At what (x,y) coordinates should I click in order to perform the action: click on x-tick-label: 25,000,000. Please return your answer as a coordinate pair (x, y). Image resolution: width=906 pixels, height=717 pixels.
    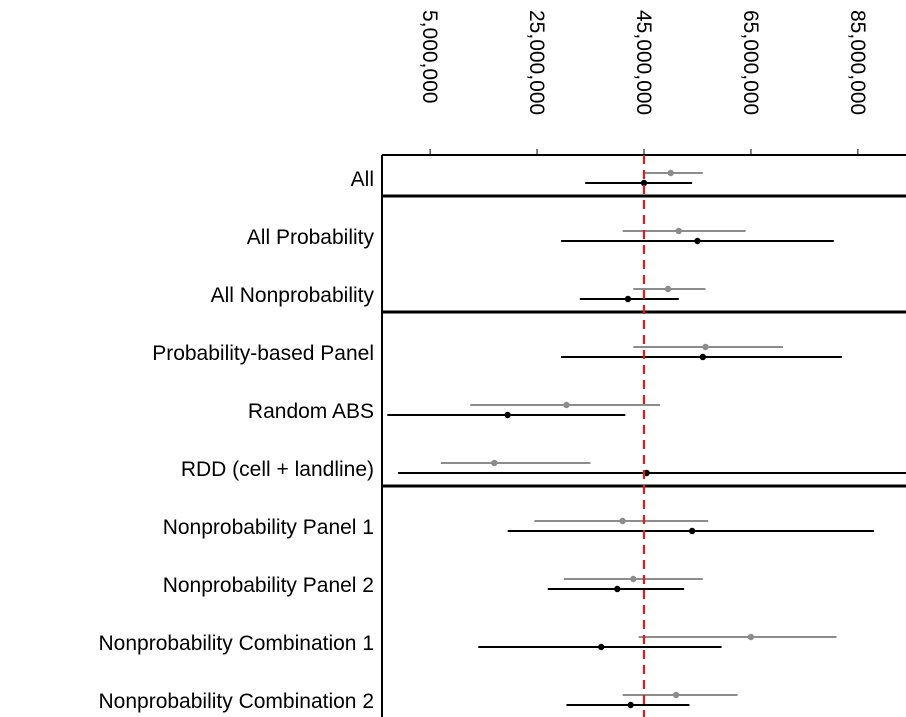
    Looking at the image, I should click on (536, 62).